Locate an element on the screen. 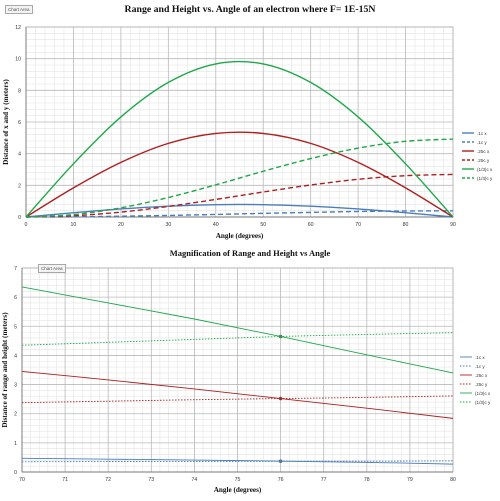  y-axis-title: Distance of range and height (meters) is located at coordinates (5, 370).